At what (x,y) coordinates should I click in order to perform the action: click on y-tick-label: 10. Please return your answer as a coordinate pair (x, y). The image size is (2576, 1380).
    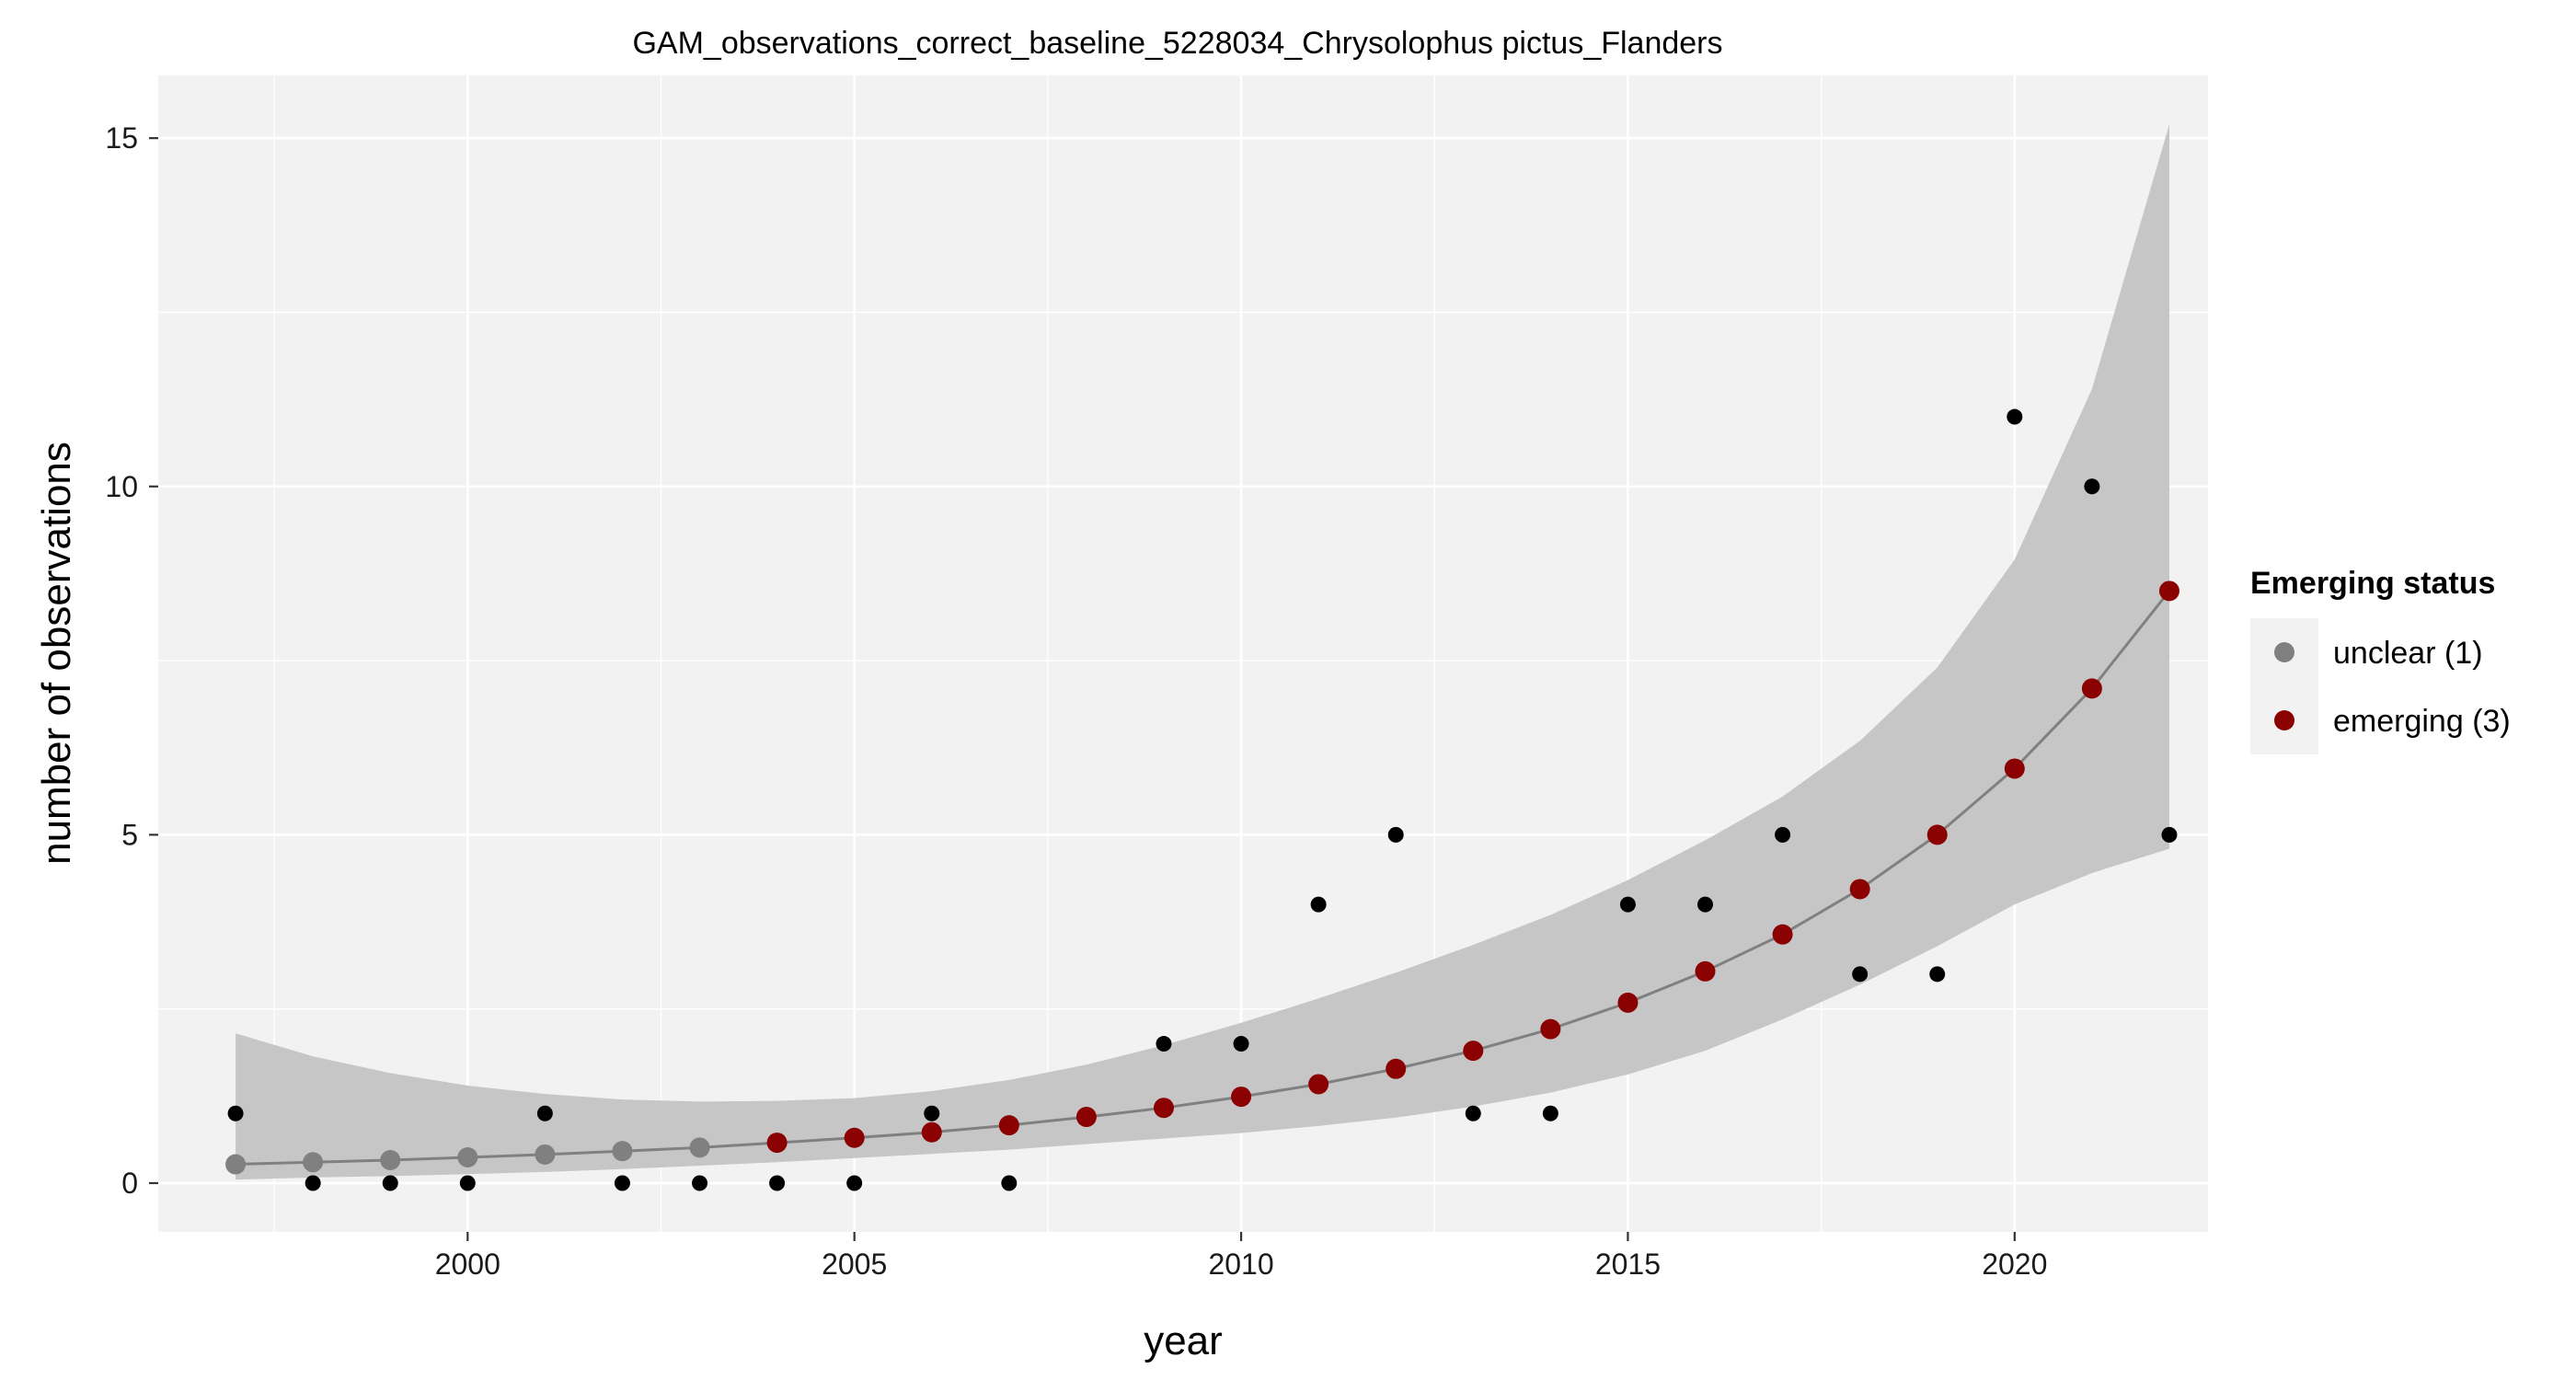
    Looking at the image, I should click on (121, 486).